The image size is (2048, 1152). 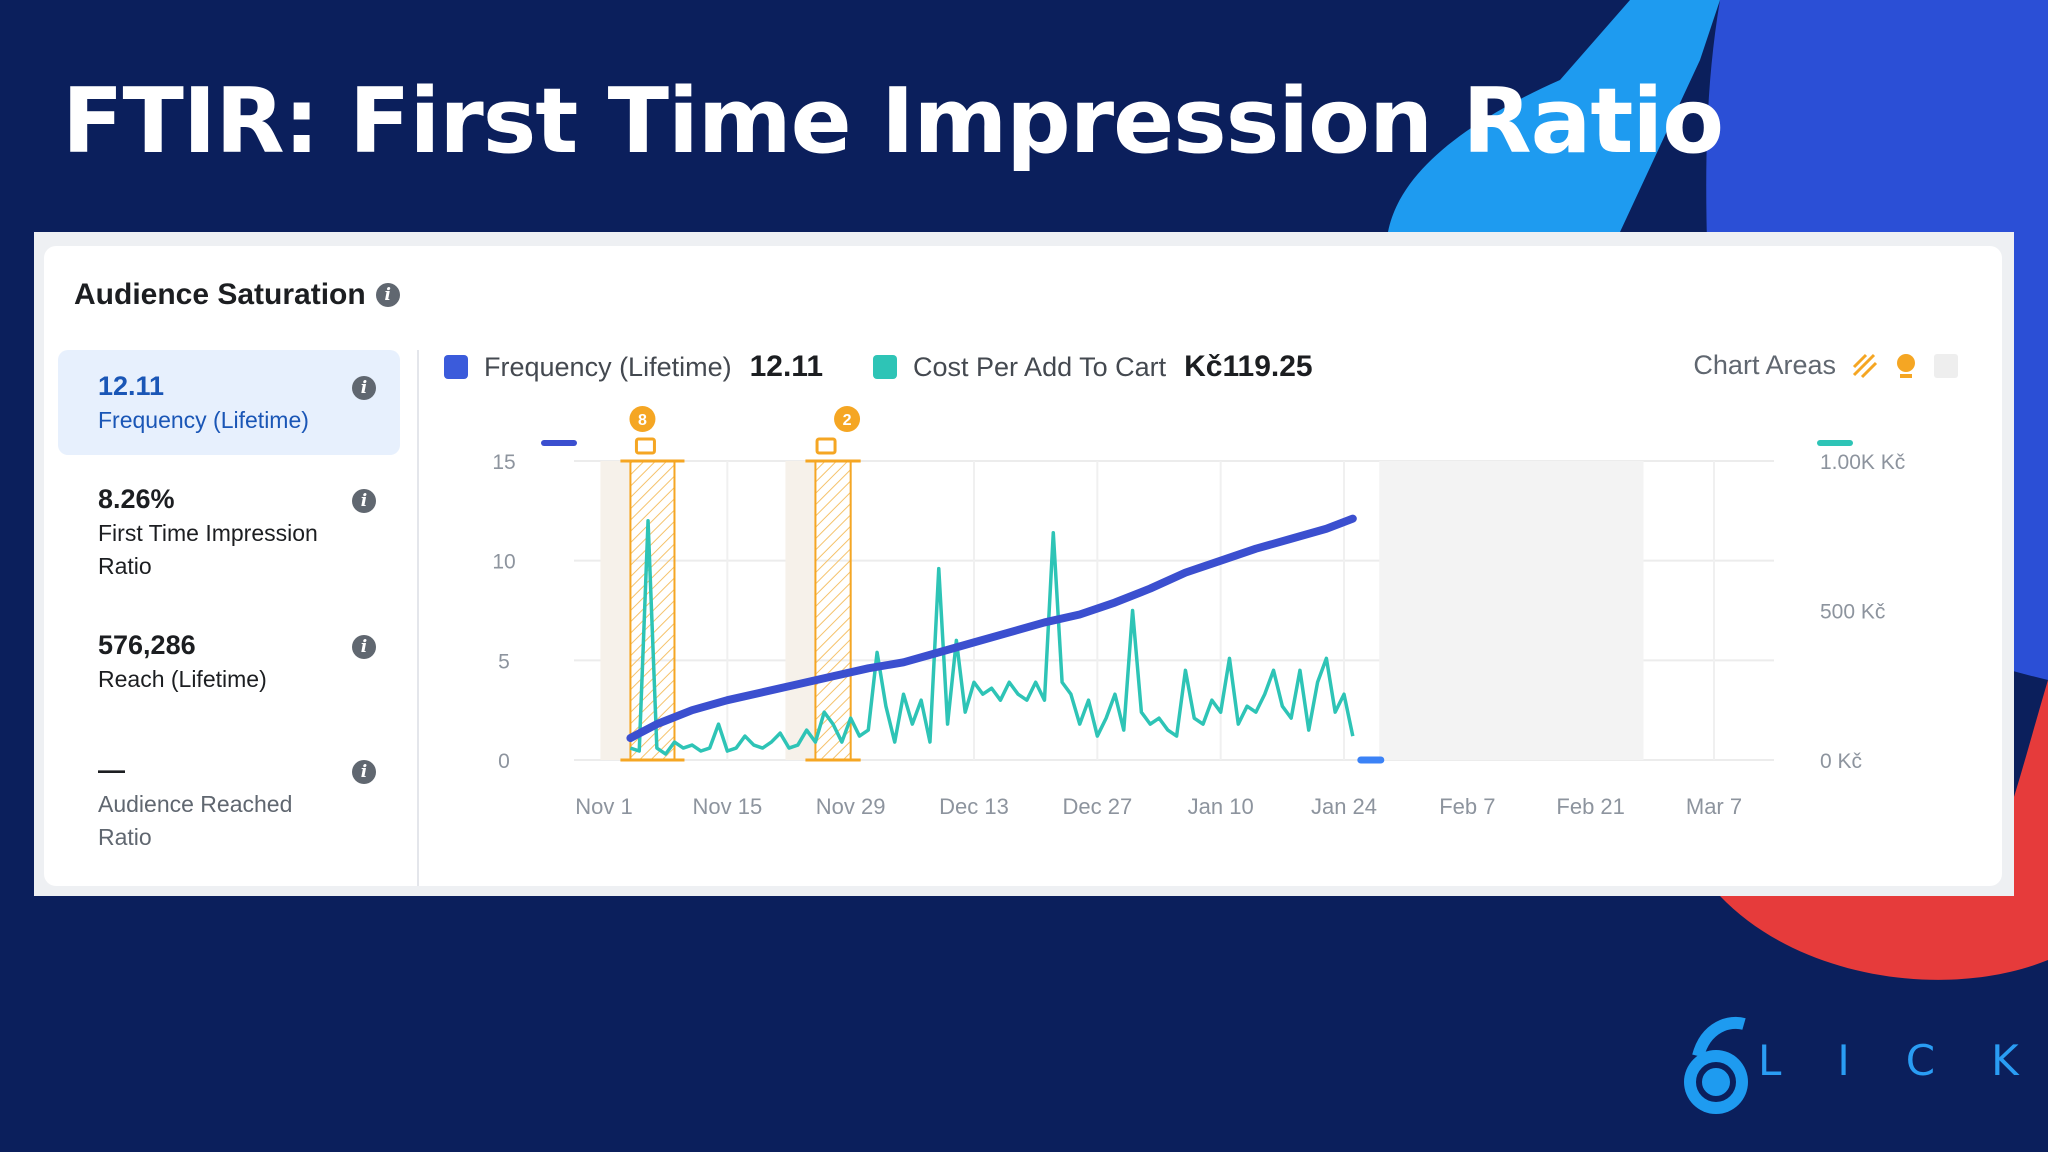 I want to click on hatched-area-icon, so click(x=1865, y=366).